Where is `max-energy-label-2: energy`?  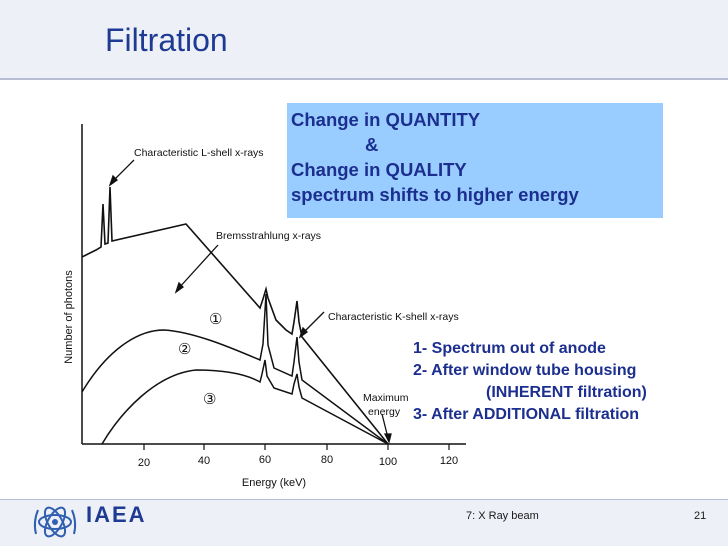 max-energy-label-2: energy is located at coordinates (384, 412).